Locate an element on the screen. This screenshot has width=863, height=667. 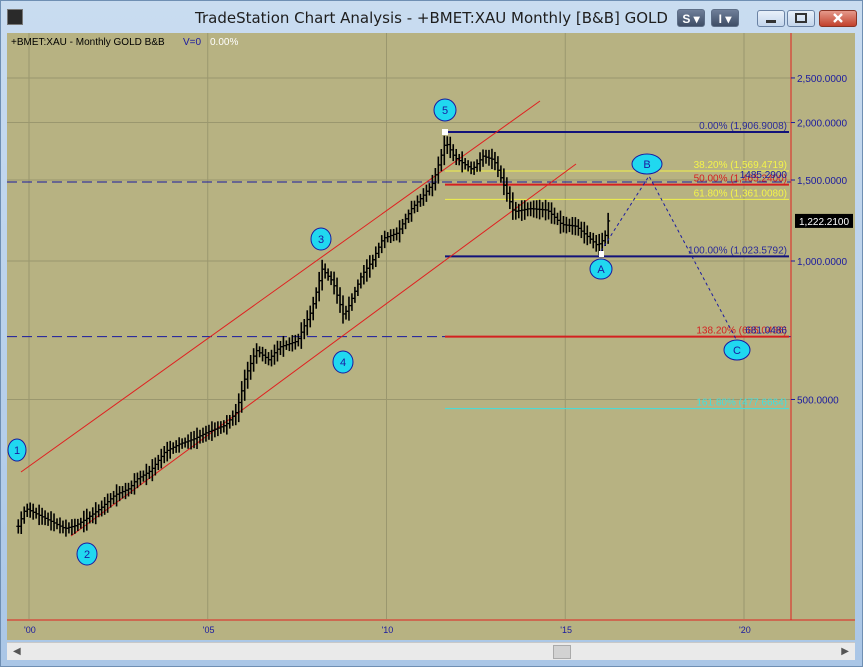
fib-level-label: 138.20% (685.0436) is located at coordinates (741, 331).